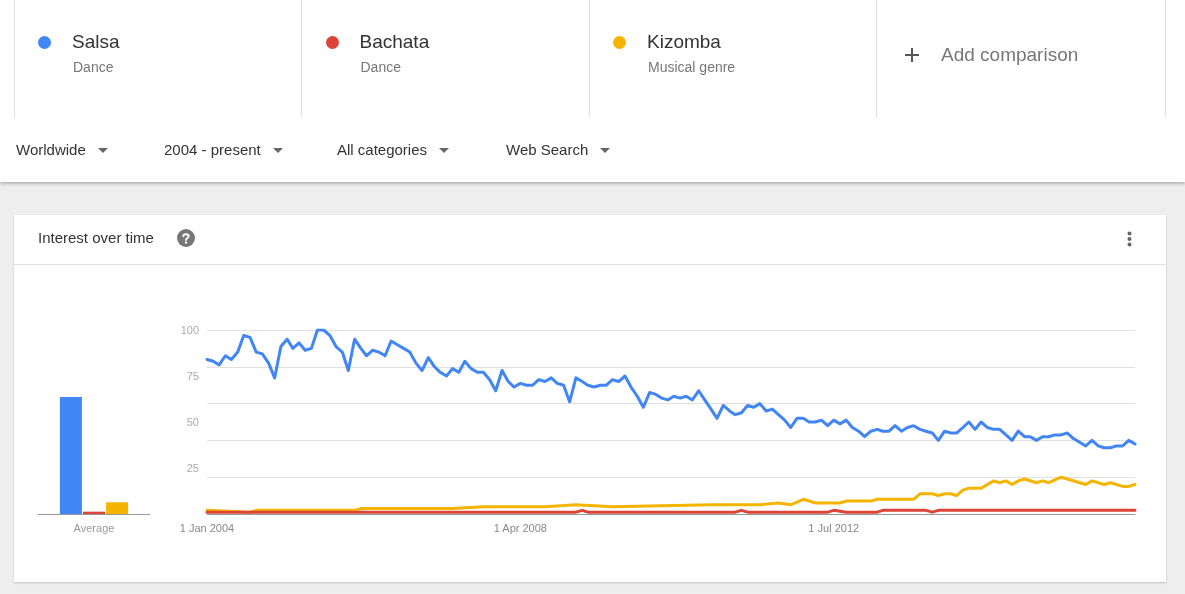  I want to click on legend-label: Kizomba, so click(684, 42).